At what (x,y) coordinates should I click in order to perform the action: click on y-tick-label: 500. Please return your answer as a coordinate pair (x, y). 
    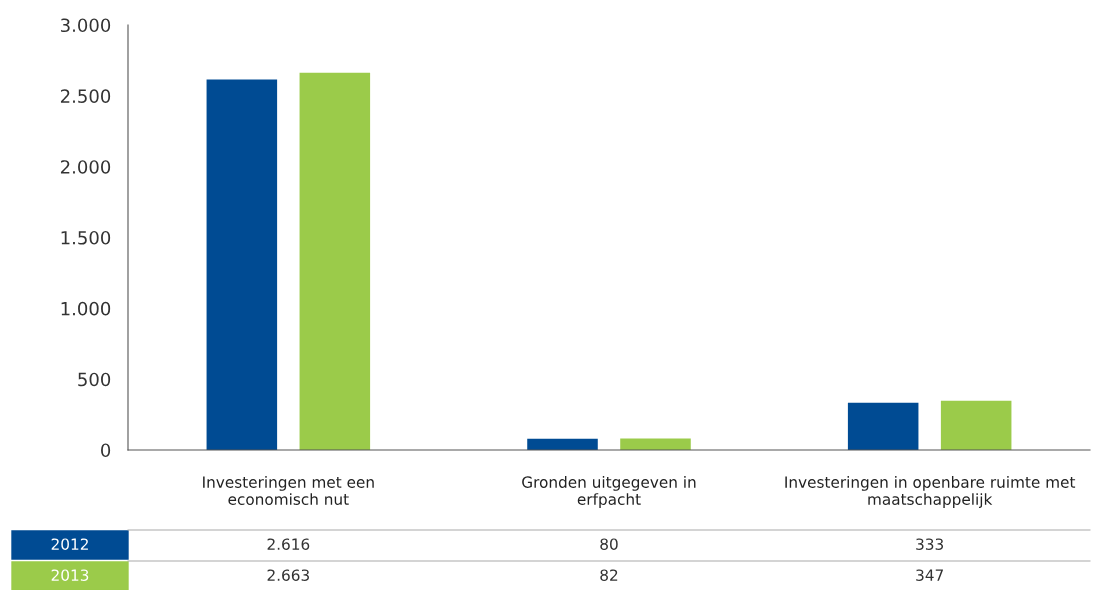
    Looking at the image, I should click on (94, 379).